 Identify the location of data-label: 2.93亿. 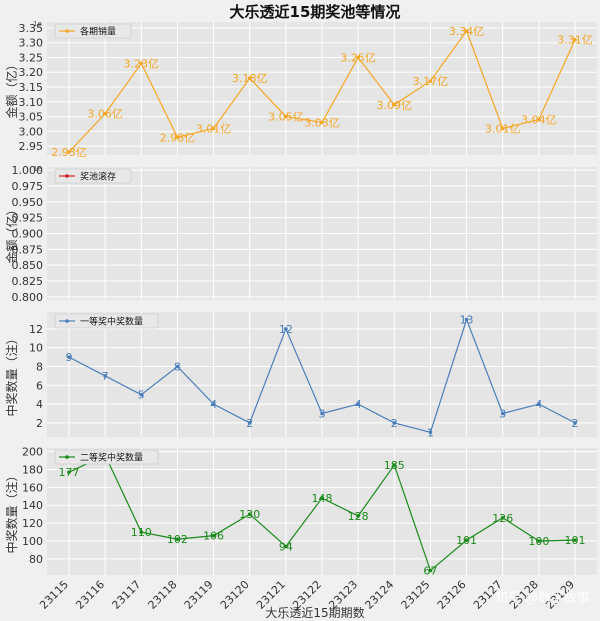
(69, 152).